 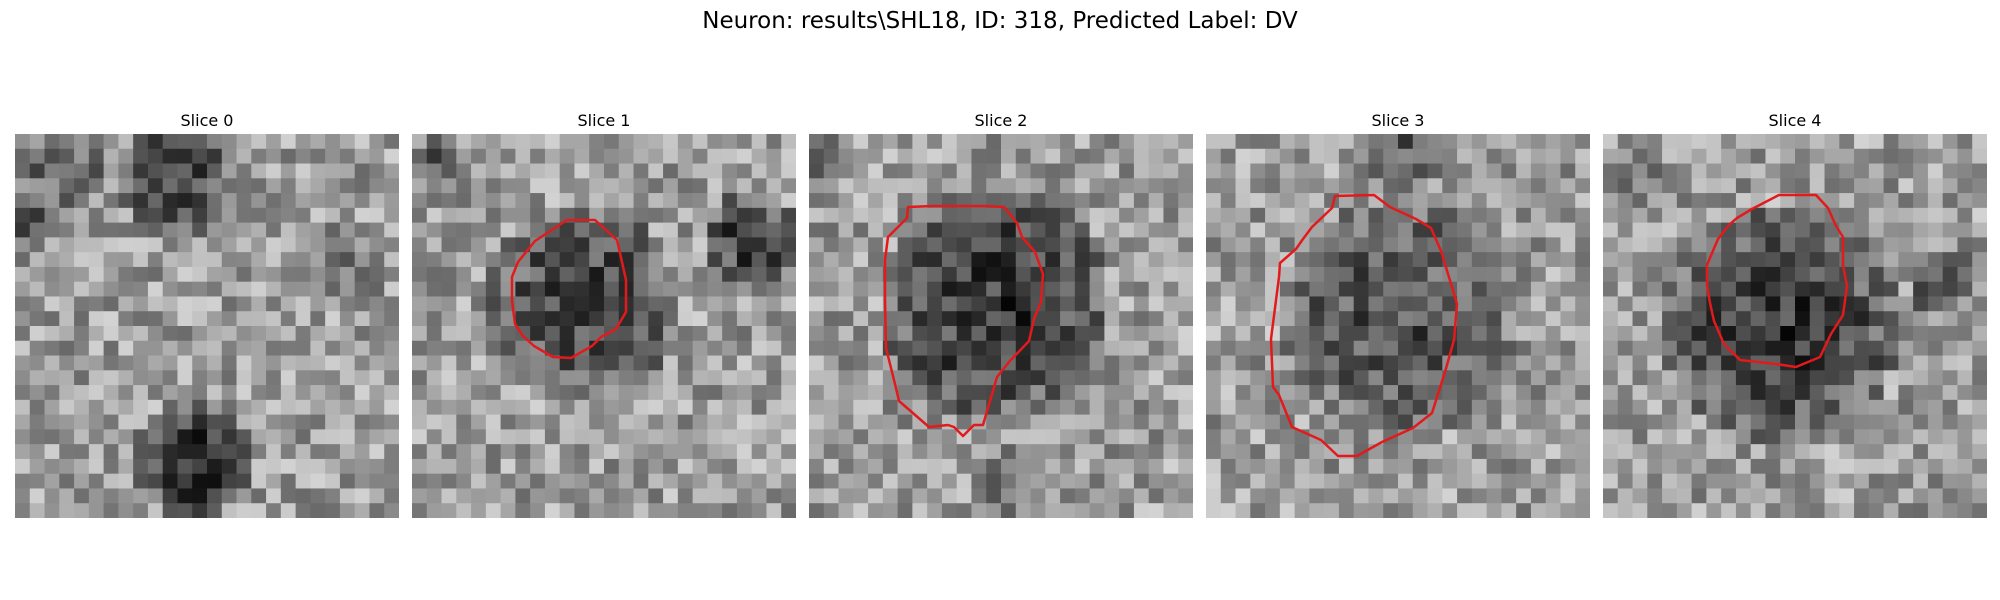 I want to click on slice-title-3: Slice 3, so click(x=1398, y=120).